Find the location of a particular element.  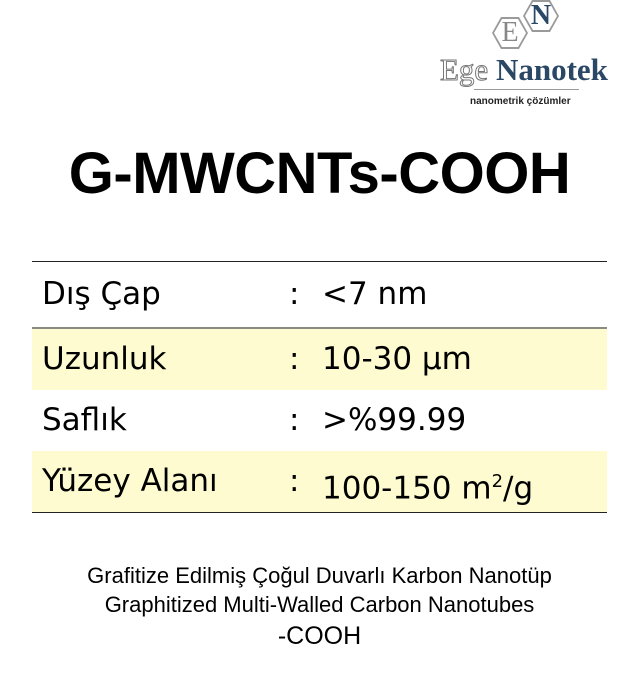

product-title: G-MWCNTs-COOH is located at coordinates (319, 173).